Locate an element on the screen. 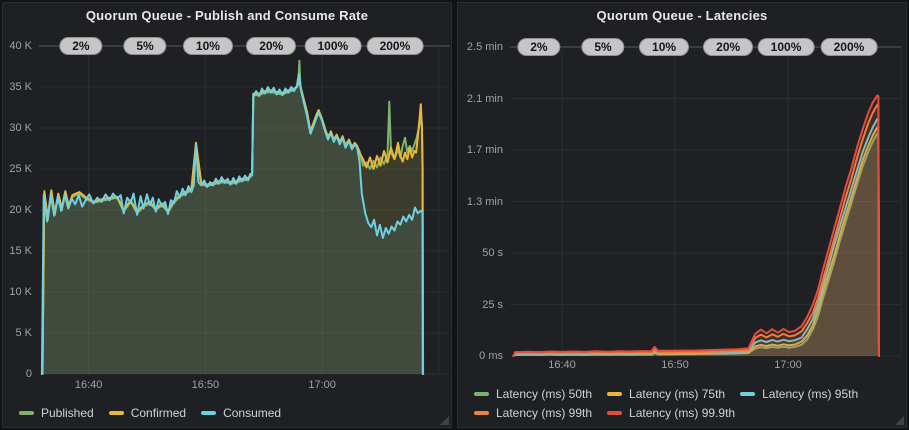  y-axis-tick-label: 2.5 min is located at coordinates (484, 47).